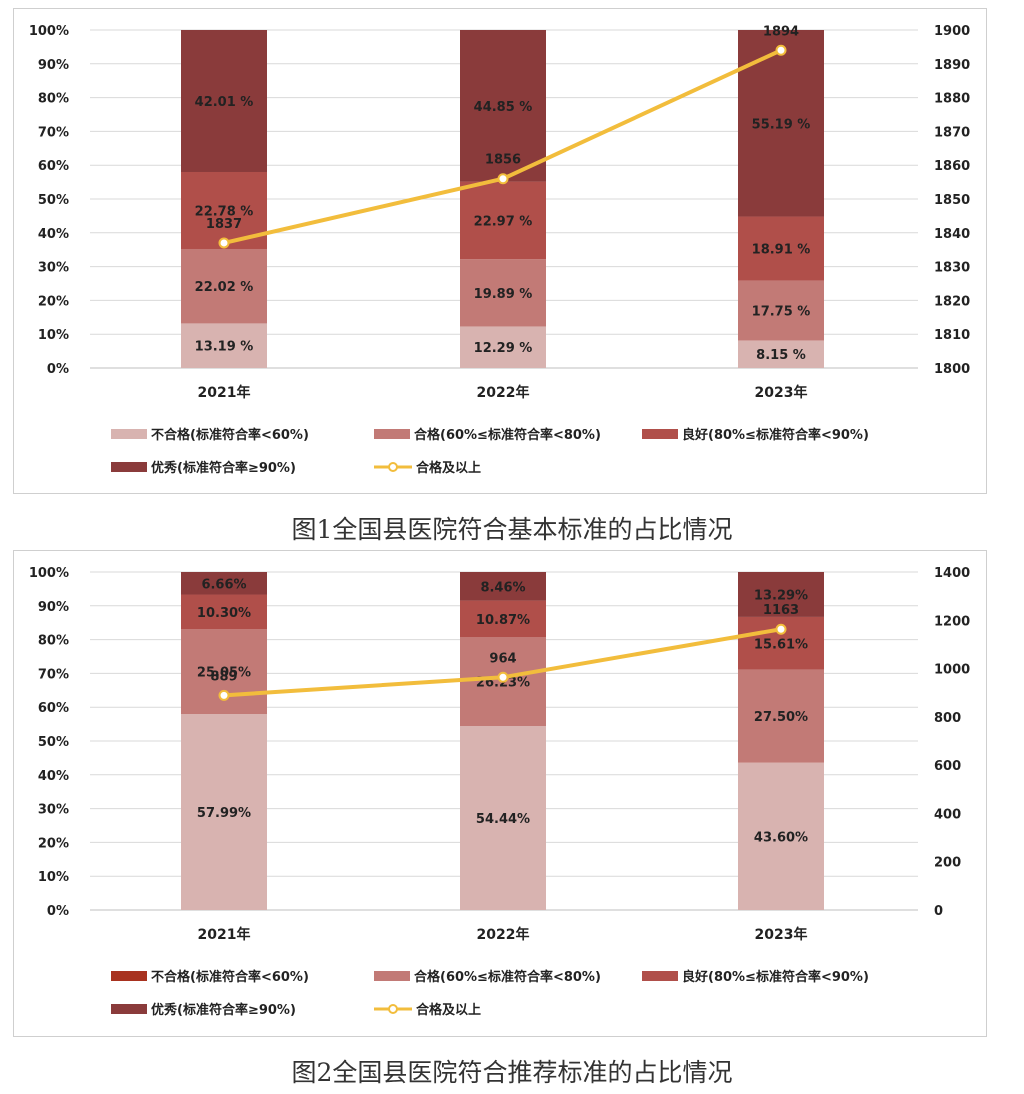  What do you see at coordinates (947, 863) in the screenshot?
I see `y2-tick-label: 200` at bounding box center [947, 863].